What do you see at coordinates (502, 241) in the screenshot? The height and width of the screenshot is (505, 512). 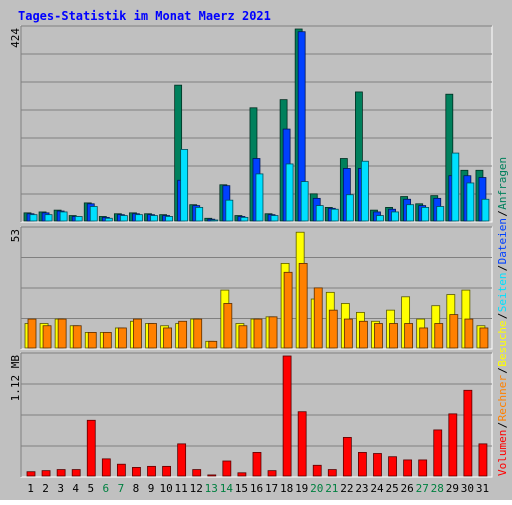 I see `legend-label-dateien: Dateien` at bounding box center [502, 241].